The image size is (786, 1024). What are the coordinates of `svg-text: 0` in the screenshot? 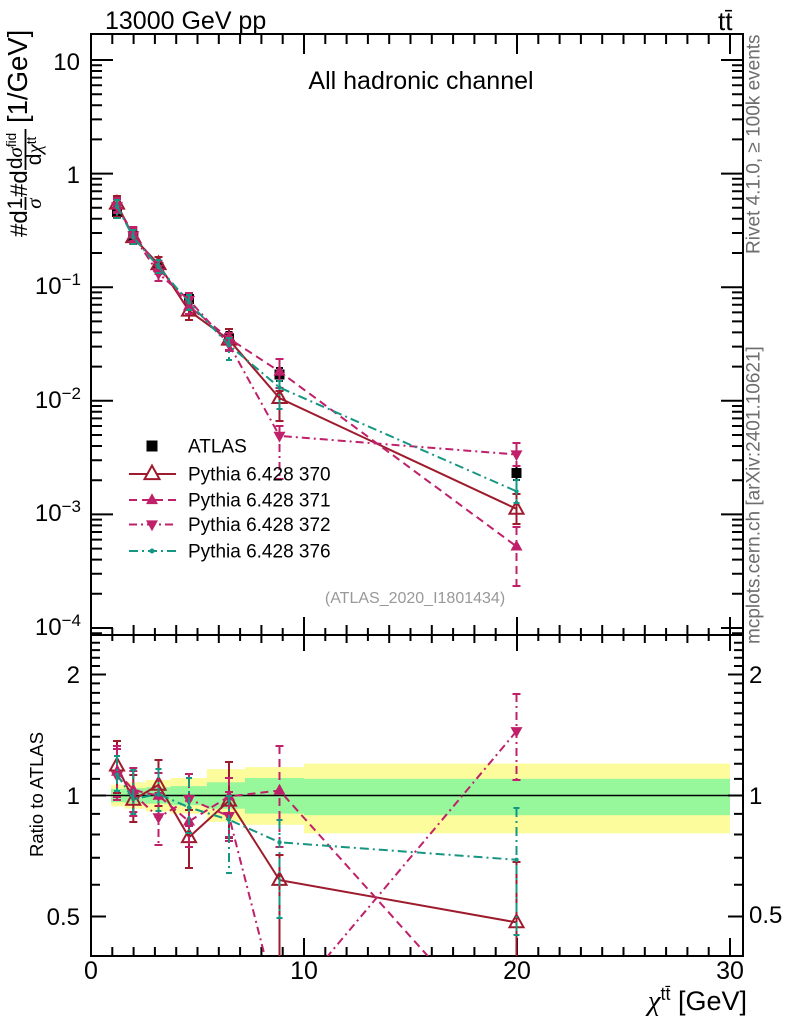 It's located at (91, 971).